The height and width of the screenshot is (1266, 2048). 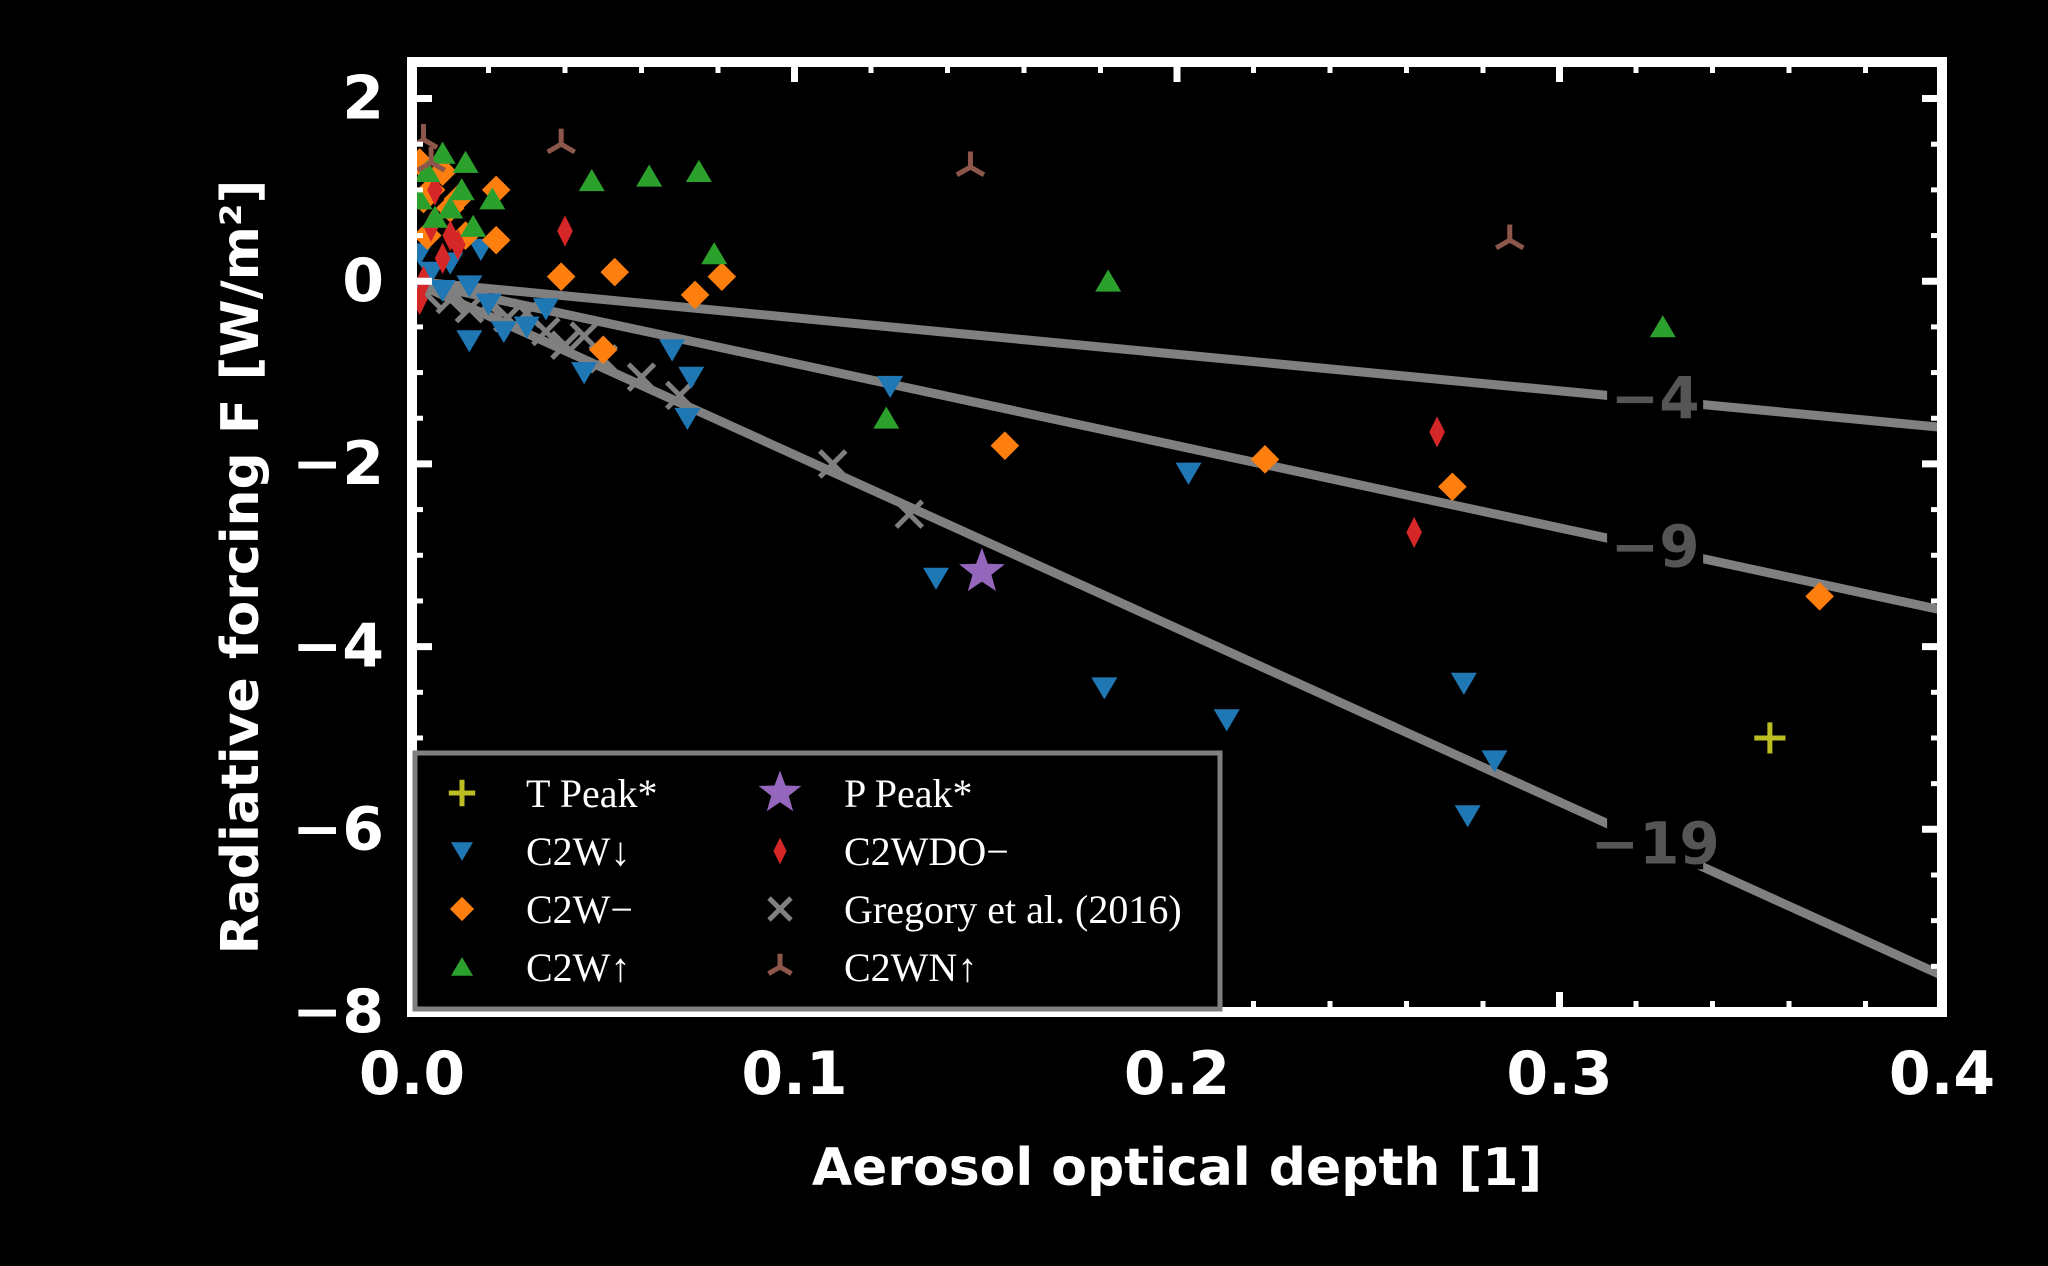 What do you see at coordinates (338, 464) in the screenshot?
I see `y-tick-label: −2` at bounding box center [338, 464].